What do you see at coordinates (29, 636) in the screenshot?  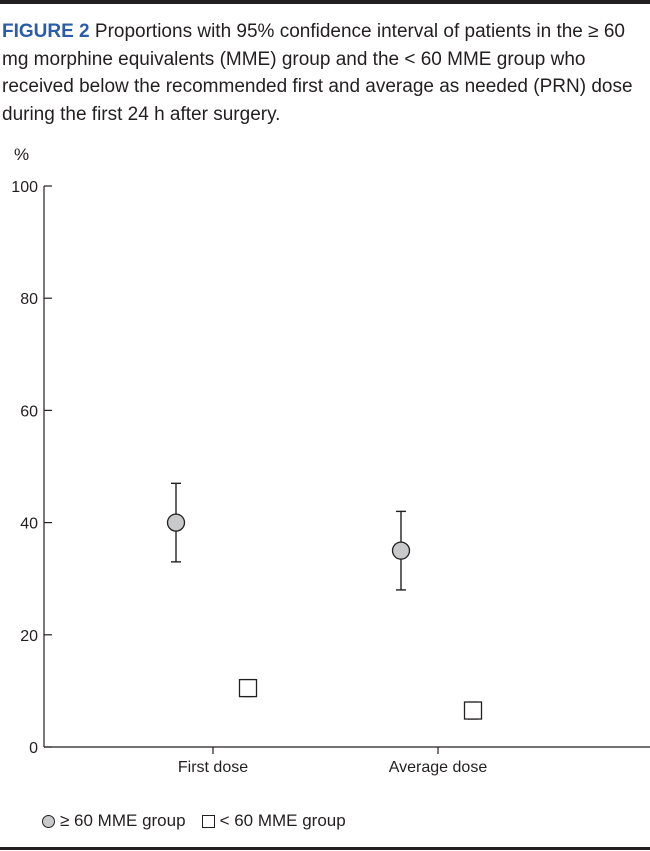 I see `y-tick-label: 20` at bounding box center [29, 636].